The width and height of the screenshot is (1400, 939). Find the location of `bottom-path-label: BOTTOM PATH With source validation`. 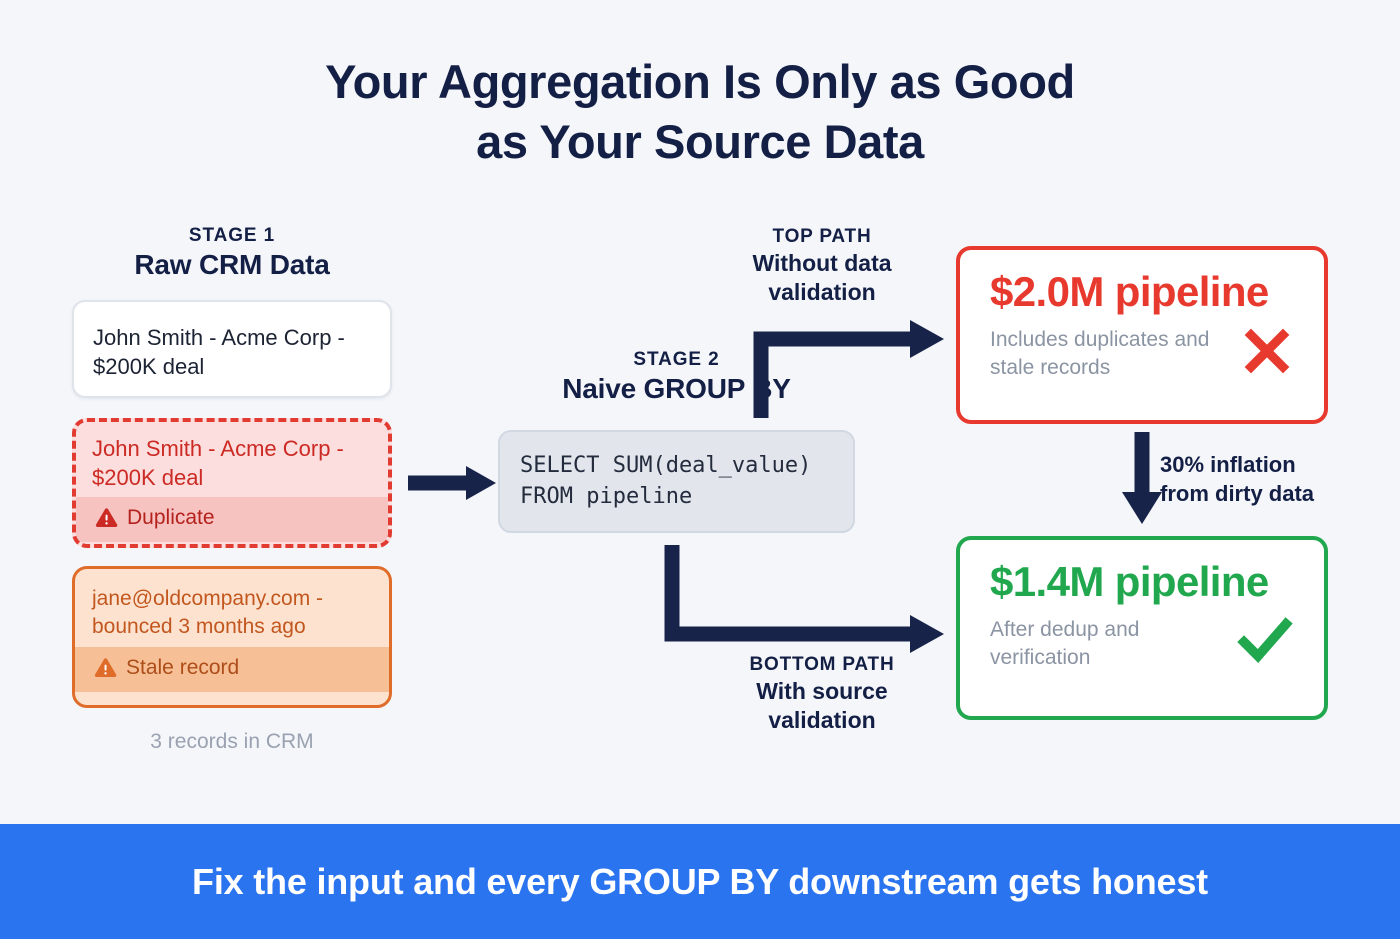

bottom-path-label: BOTTOM PATH With source validation is located at coordinates (822, 694).